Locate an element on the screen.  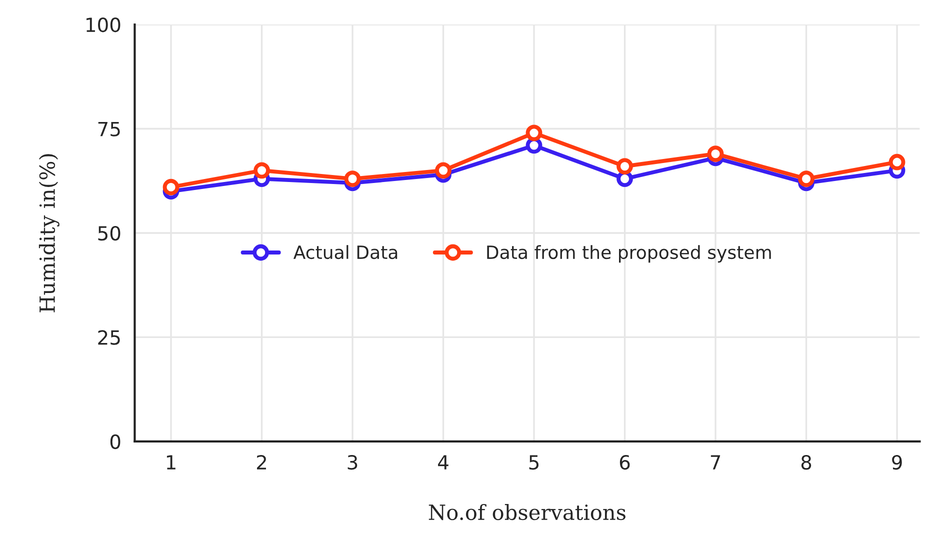
x-tick-label: 7 is located at coordinates (715, 462).